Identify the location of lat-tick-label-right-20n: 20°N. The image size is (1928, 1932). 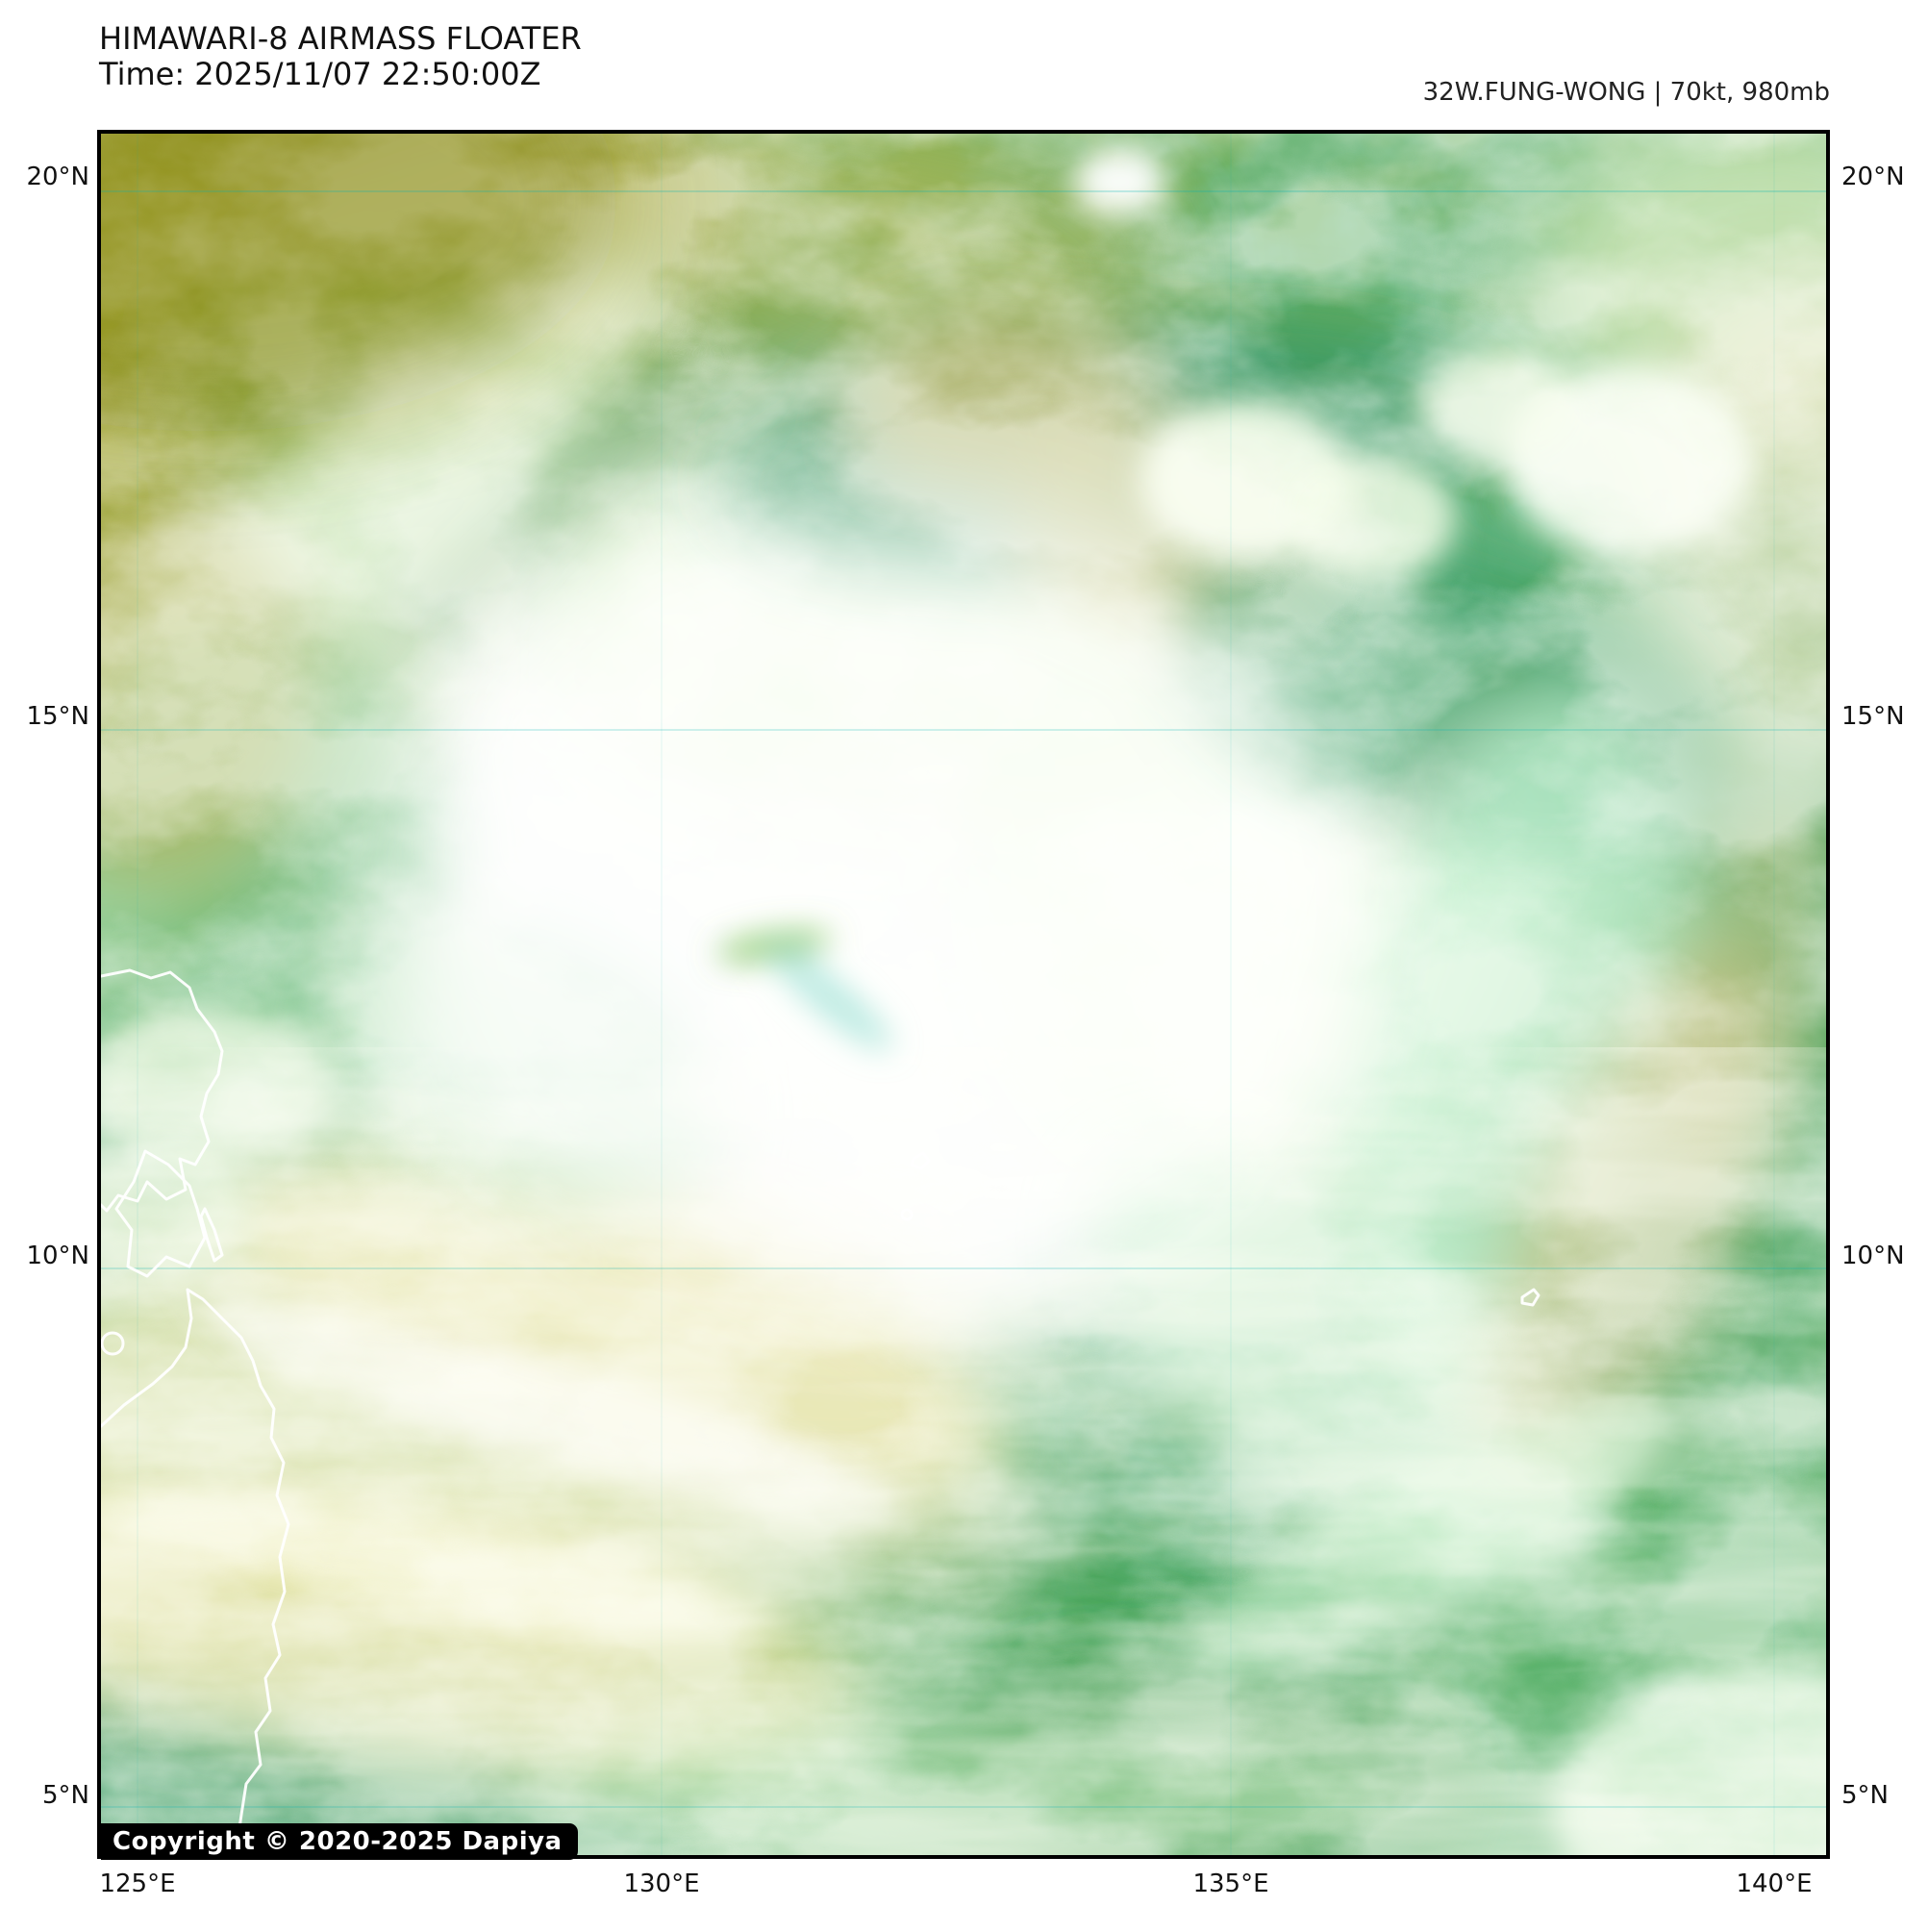
(1873, 177).